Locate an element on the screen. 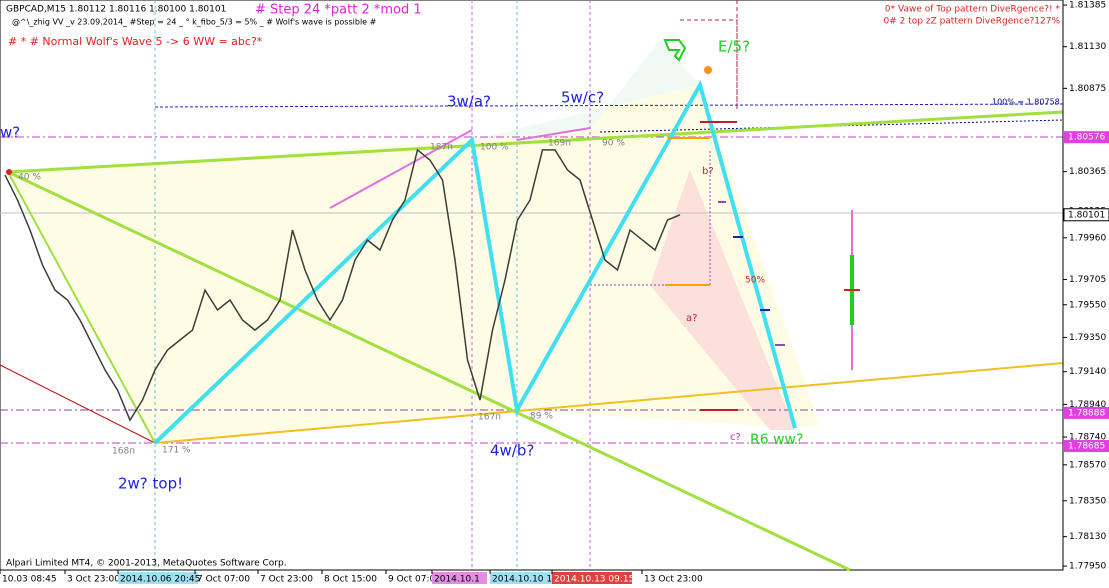 This screenshot has width=1109, height=588. y-tick-label: 1.78350 is located at coordinates (1087, 501).